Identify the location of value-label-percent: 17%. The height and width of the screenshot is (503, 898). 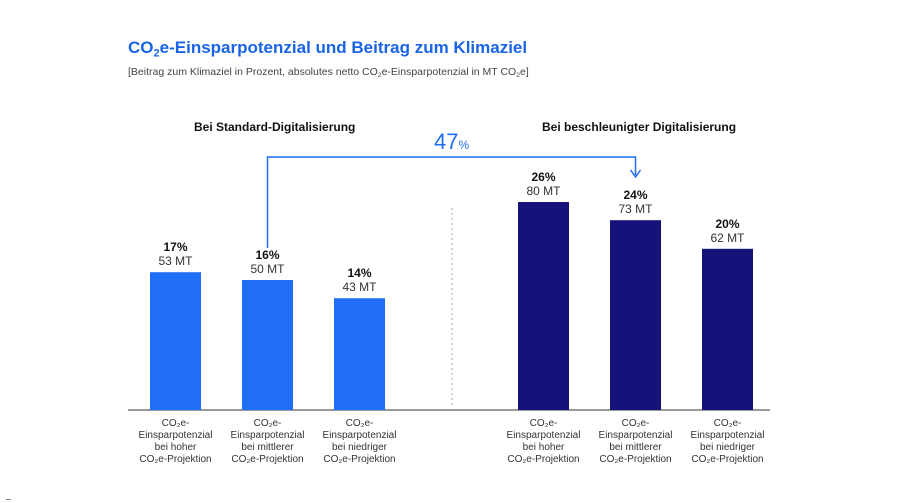
(175, 247).